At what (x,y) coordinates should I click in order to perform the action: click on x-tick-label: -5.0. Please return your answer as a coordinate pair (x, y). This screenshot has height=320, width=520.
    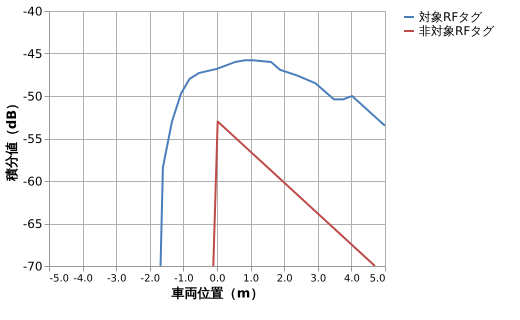
    Looking at the image, I should click on (60, 279).